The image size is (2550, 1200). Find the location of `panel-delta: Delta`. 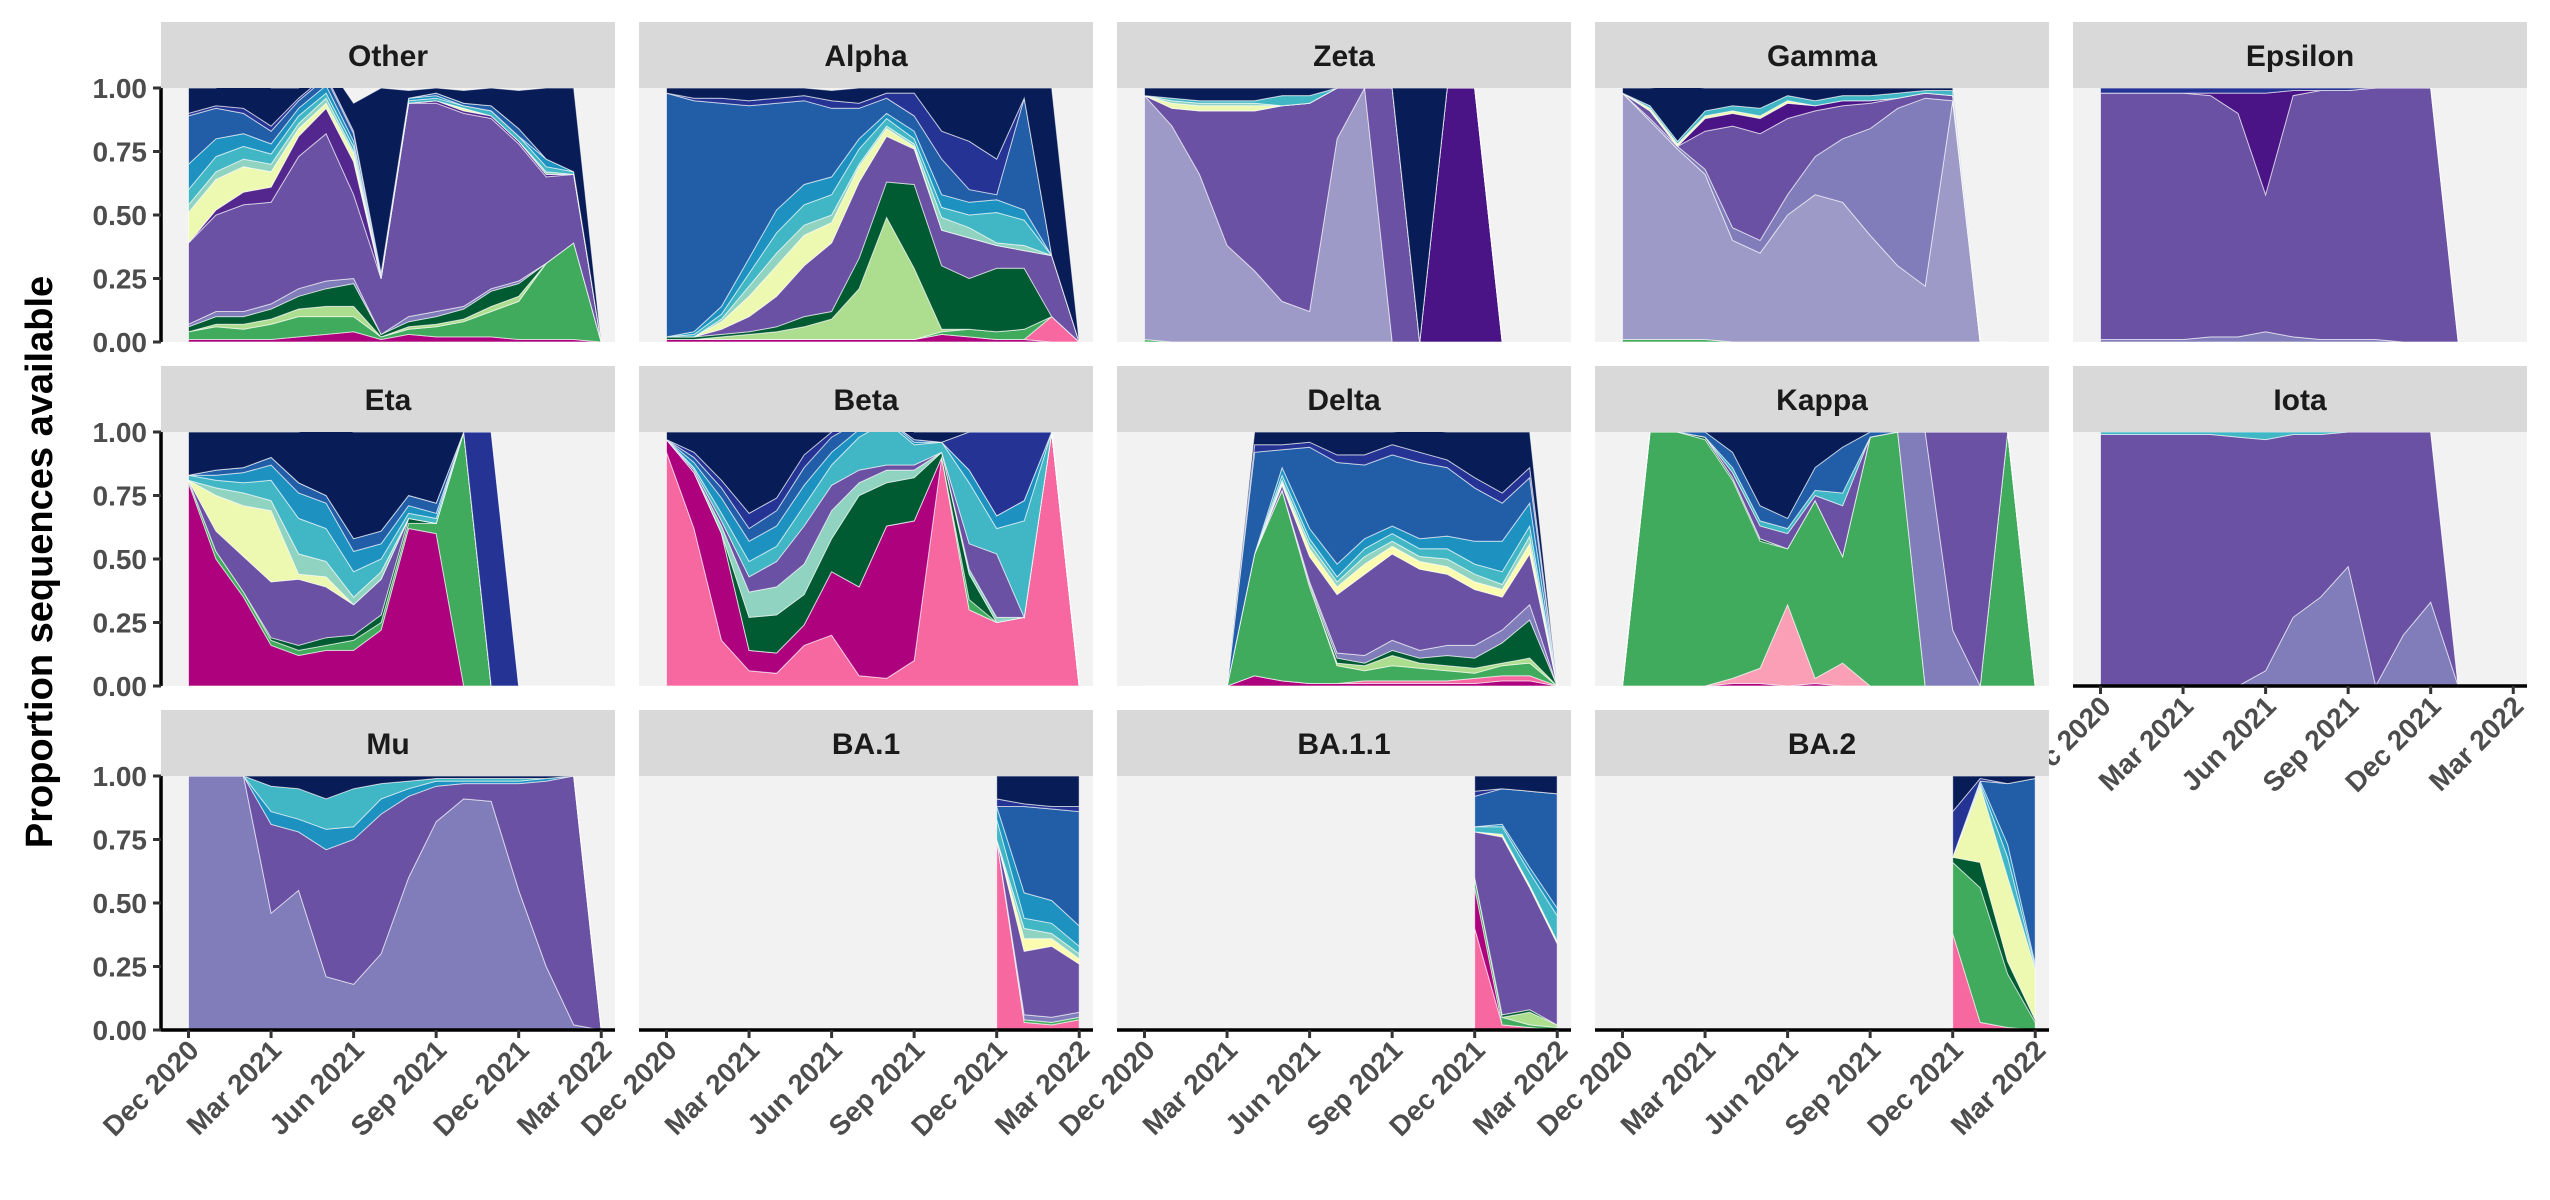

panel-delta: Delta is located at coordinates (1344, 526).